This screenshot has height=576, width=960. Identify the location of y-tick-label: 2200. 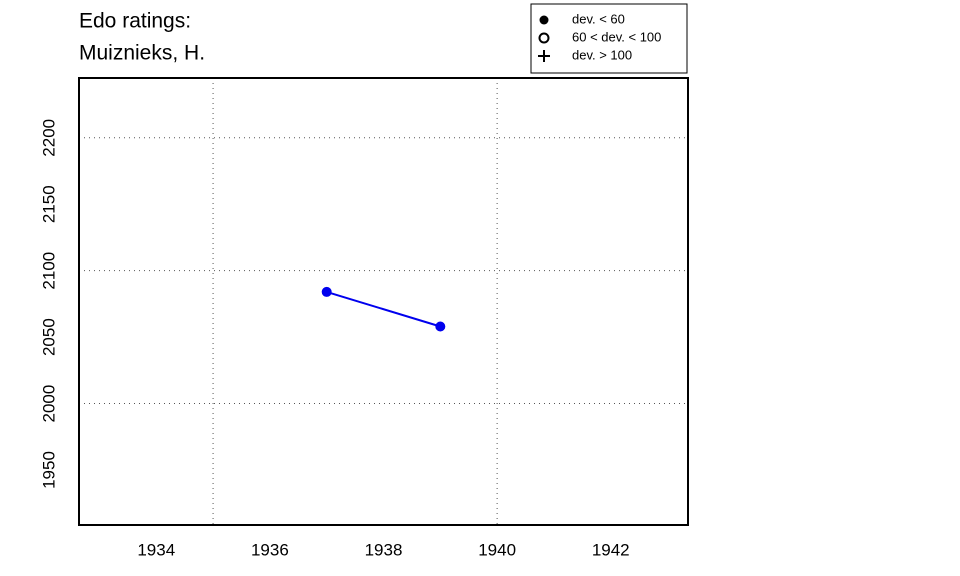
(48, 138).